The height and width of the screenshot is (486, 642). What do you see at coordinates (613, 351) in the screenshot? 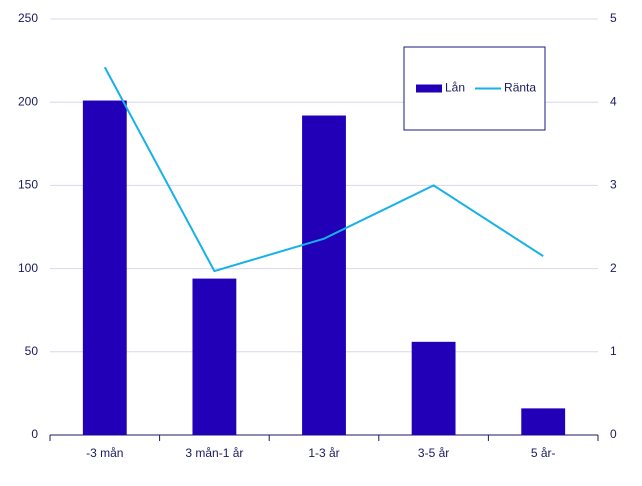
I see `y2-tick-label: 1` at bounding box center [613, 351].